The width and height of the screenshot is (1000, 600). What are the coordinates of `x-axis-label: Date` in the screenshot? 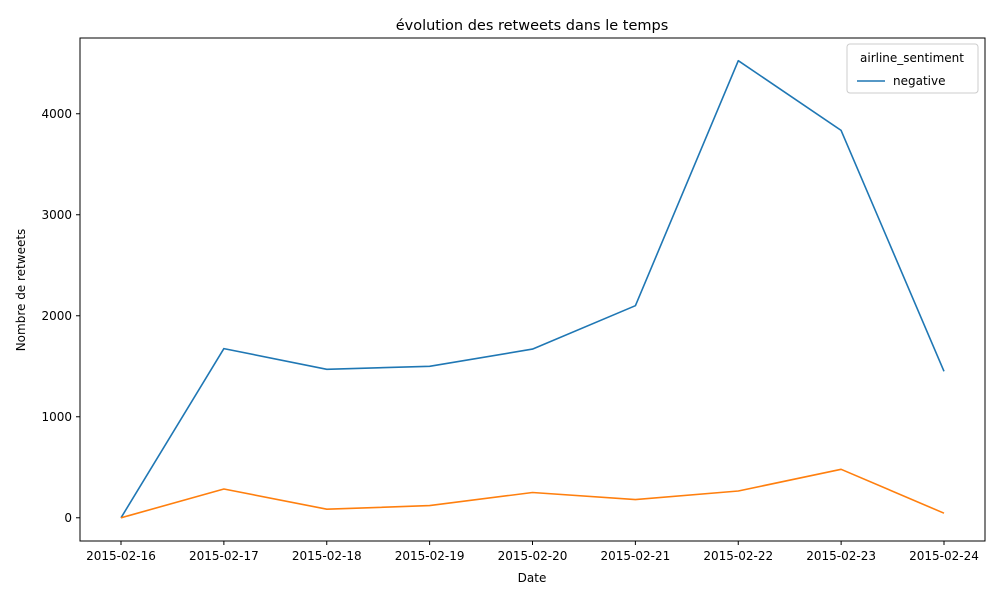 It's located at (532, 578).